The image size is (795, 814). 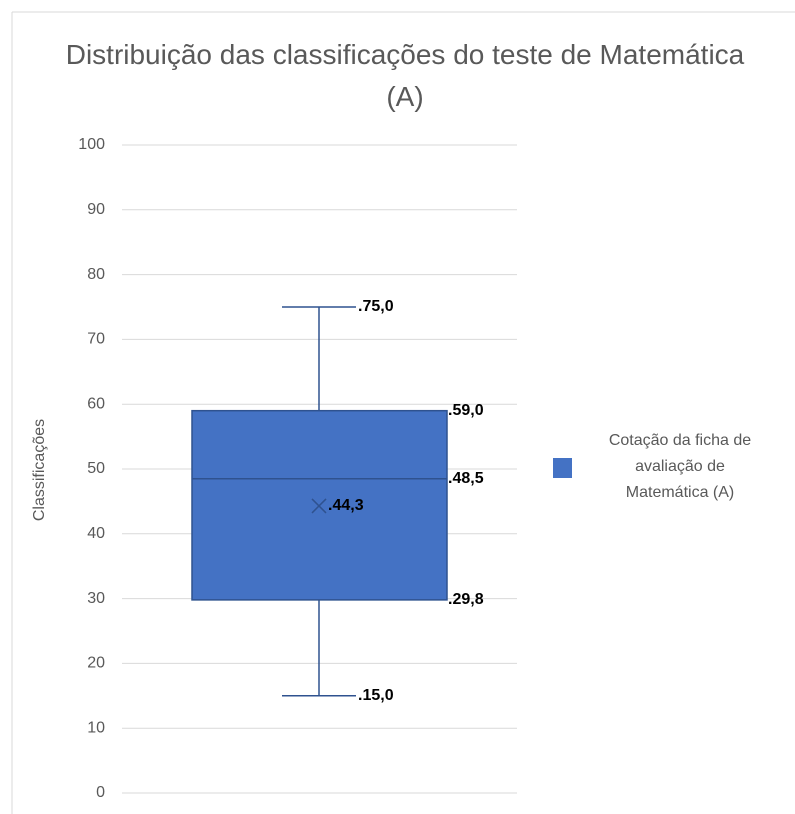 What do you see at coordinates (376, 695) in the screenshot?
I see `data-label: .15,0` at bounding box center [376, 695].